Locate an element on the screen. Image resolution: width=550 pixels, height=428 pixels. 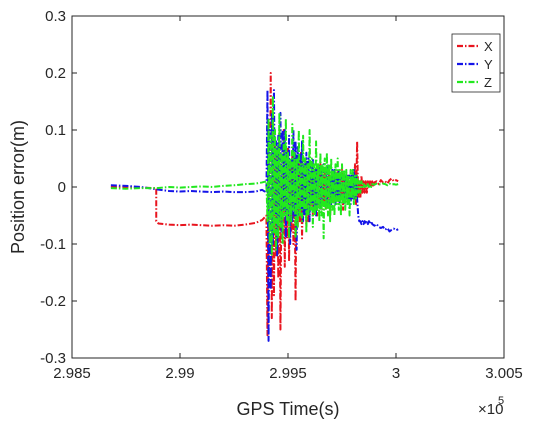
x-axis-label: GPS Time(s) is located at coordinates (287, 409).